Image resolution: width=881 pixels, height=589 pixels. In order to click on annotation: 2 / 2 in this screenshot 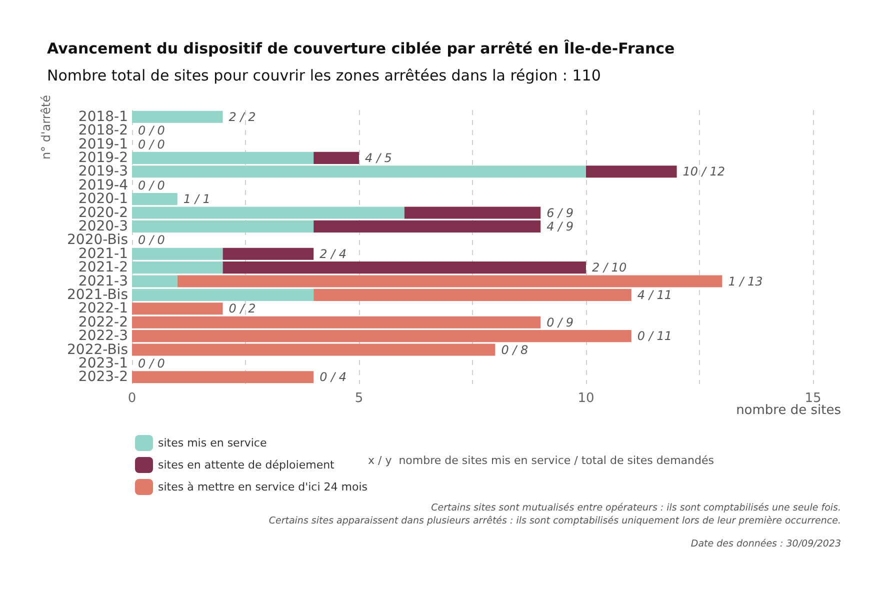, I will do `click(242, 117)`.